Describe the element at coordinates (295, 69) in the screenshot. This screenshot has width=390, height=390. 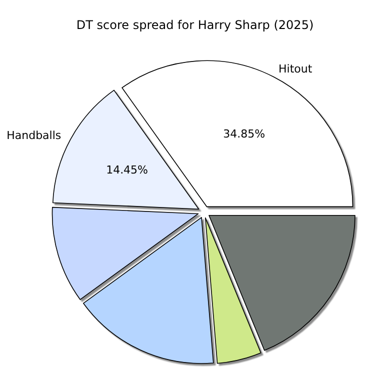
I see `slice-label: Hitout` at that location.